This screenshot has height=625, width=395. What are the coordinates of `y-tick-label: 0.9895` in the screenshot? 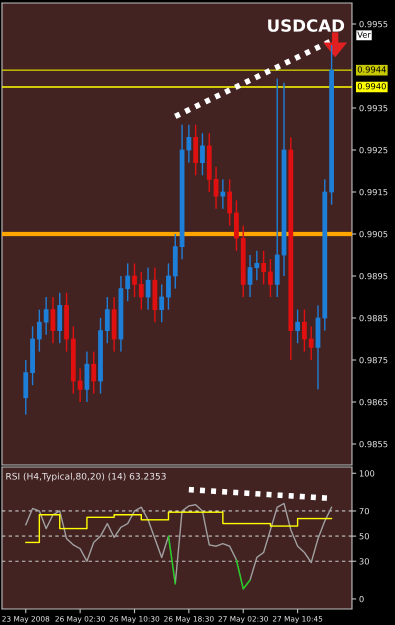 It's located at (373, 276).